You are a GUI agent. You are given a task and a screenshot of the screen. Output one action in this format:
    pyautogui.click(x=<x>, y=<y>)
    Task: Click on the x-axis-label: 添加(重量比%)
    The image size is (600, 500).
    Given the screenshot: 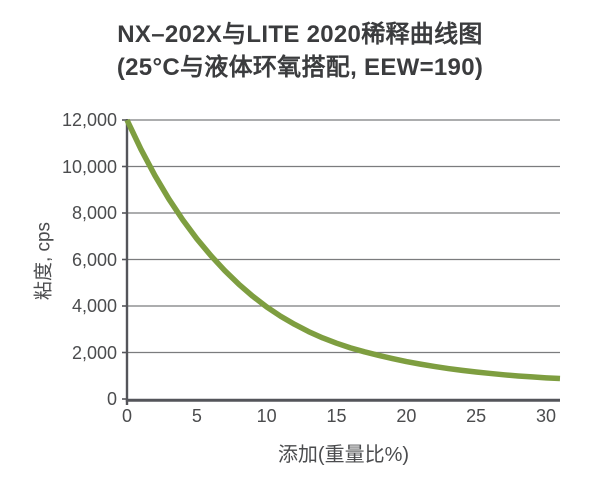 What is the action you would take?
    pyautogui.click(x=343, y=455)
    